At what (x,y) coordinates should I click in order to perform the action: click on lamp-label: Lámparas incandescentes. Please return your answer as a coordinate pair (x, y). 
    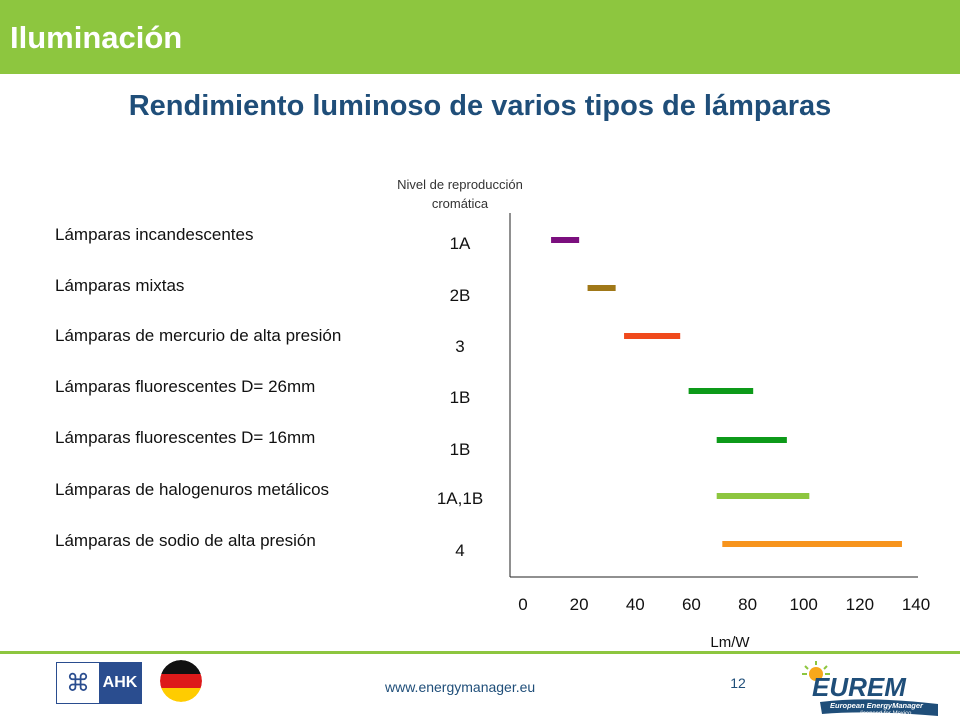
    Looking at the image, I should click on (154, 234).